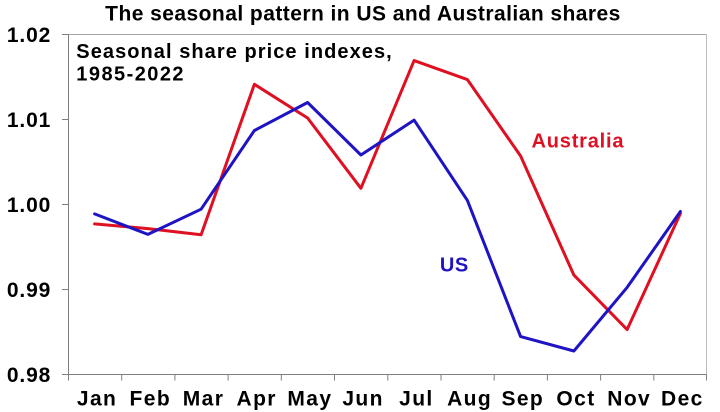  What do you see at coordinates (454, 266) in the screenshot?
I see `svg-text: US` at bounding box center [454, 266].